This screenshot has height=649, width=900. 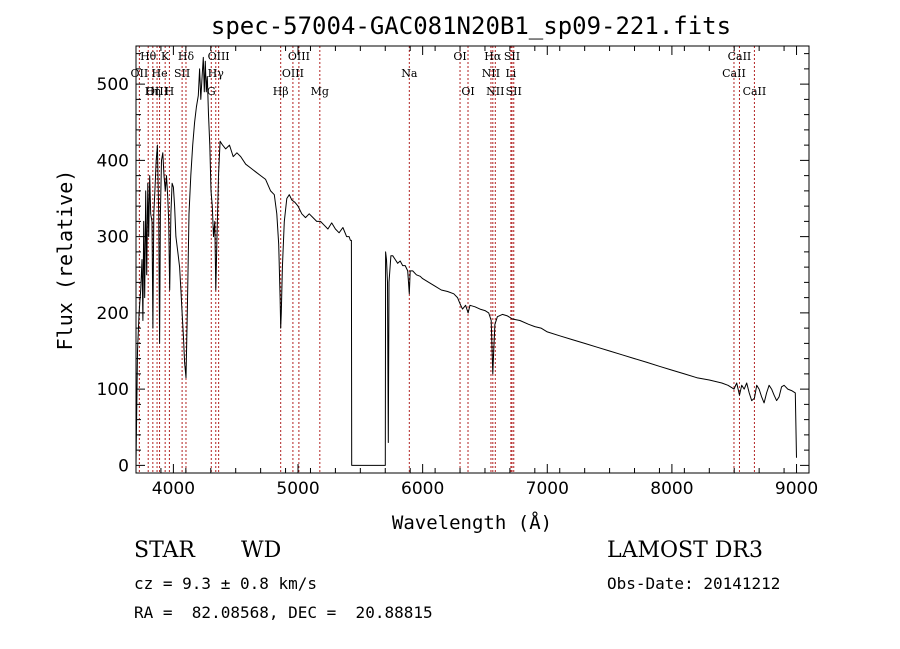 What do you see at coordinates (472, 522) in the screenshot?
I see `x-axis-label: Wavelength (Å)` at bounding box center [472, 522].